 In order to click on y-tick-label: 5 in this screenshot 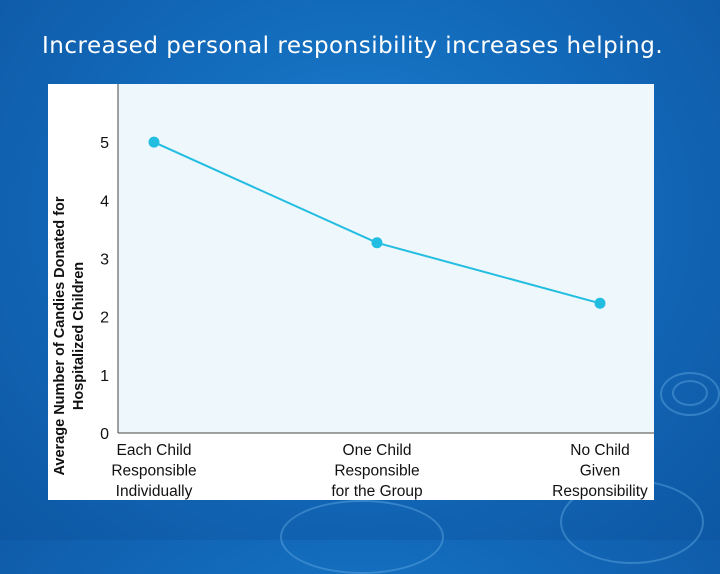, I will do `click(104, 143)`.